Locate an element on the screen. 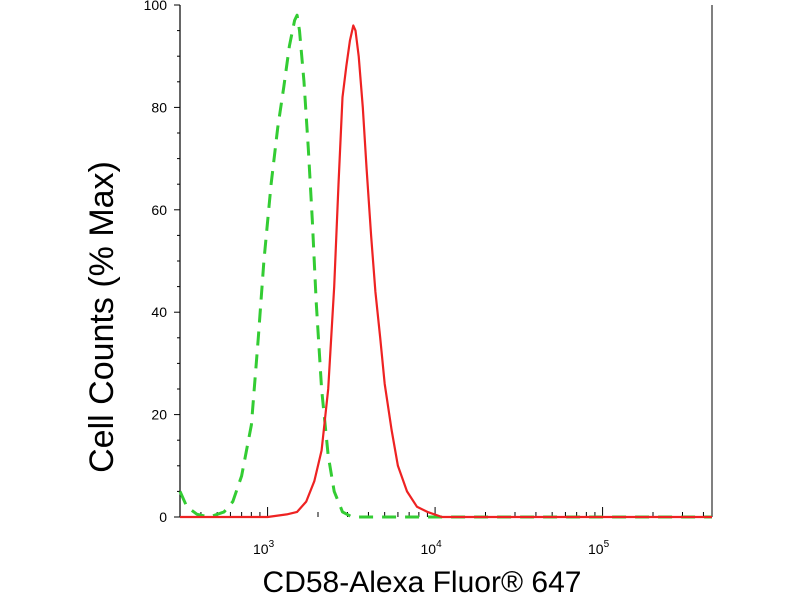  x-tick-exponent: 3 is located at coordinates (272, 544).